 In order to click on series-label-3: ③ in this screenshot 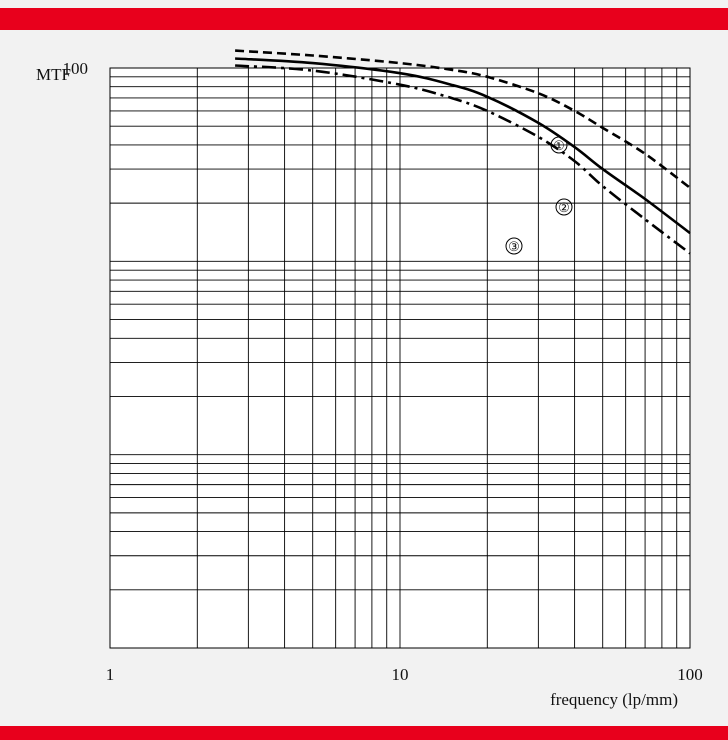, I will do `click(514, 246)`.